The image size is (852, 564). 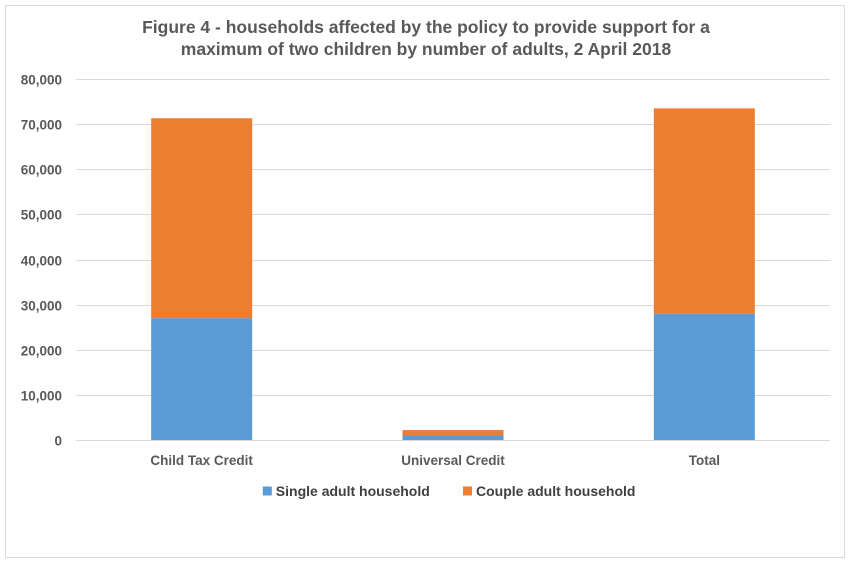 What do you see at coordinates (41, 351) in the screenshot?
I see `y-tick-label: 20,000` at bounding box center [41, 351].